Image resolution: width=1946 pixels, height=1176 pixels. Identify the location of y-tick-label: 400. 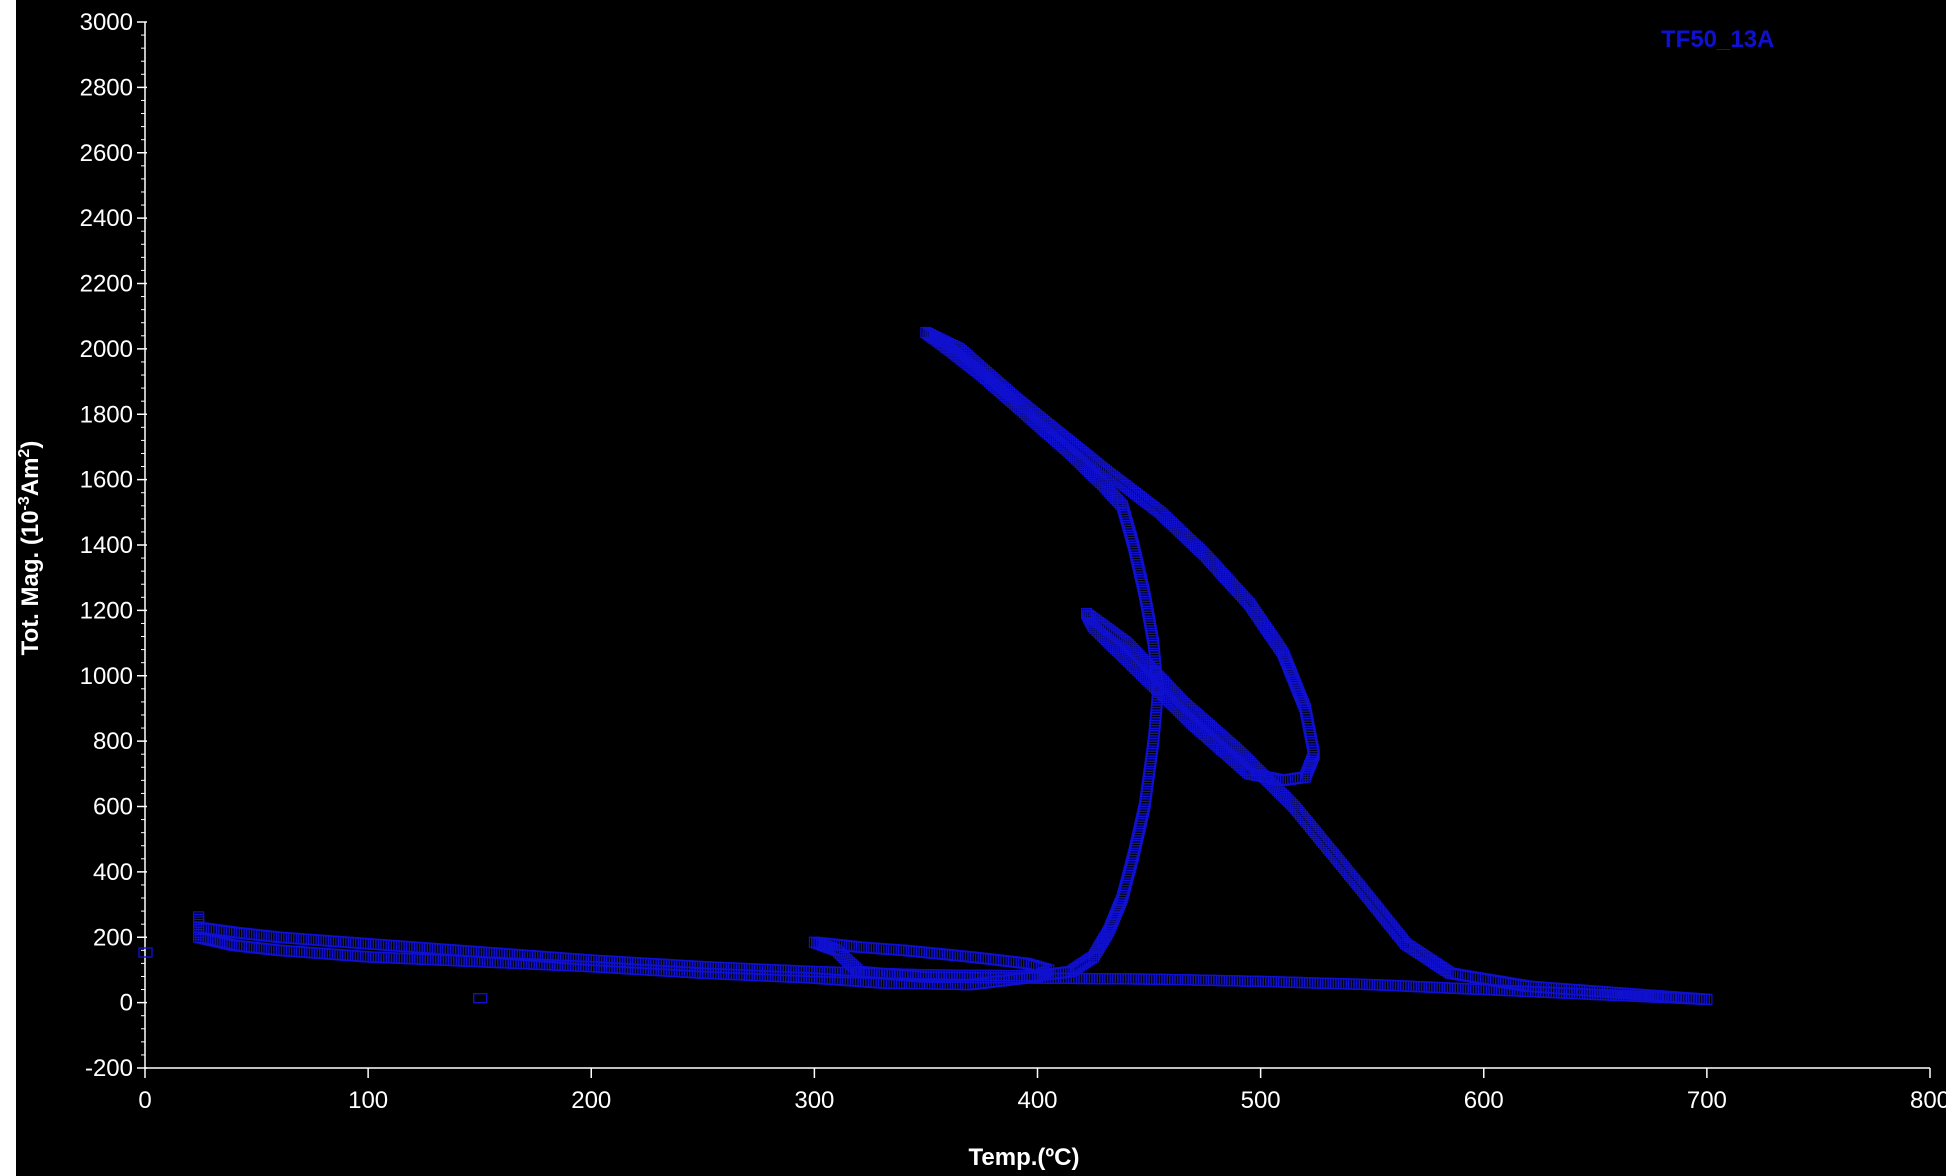
(113, 872).